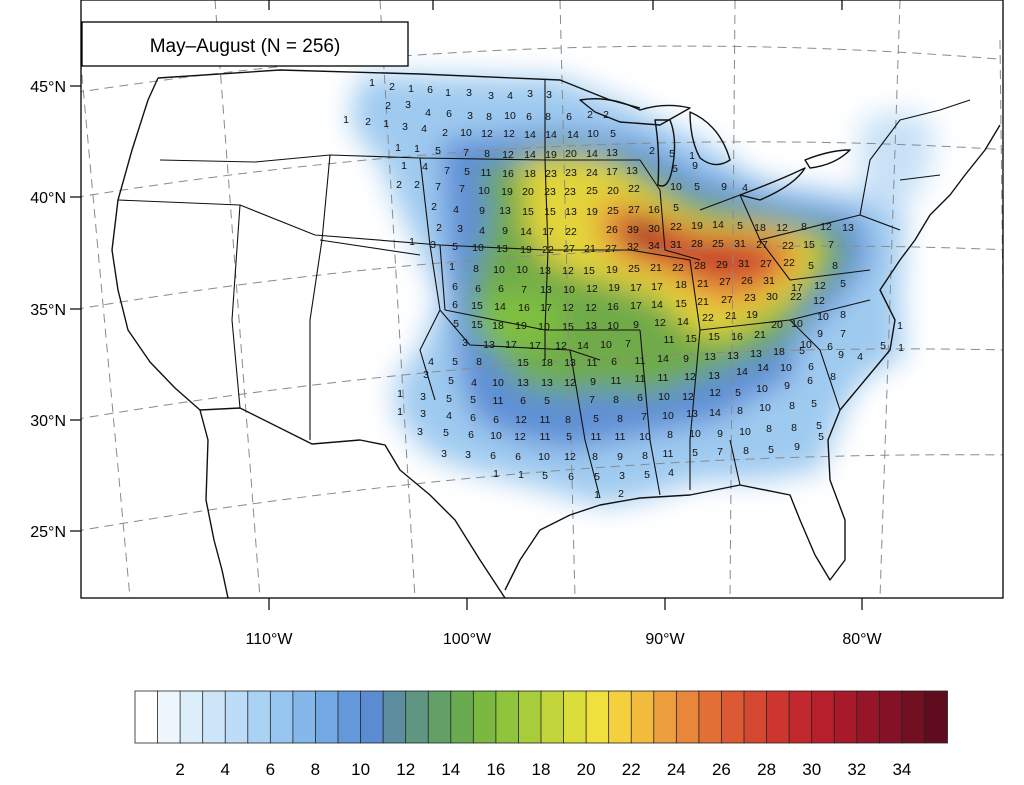 This screenshot has width=1024, height=785. I want to click on colorbar-tick-label: 26, so click(721, 769).